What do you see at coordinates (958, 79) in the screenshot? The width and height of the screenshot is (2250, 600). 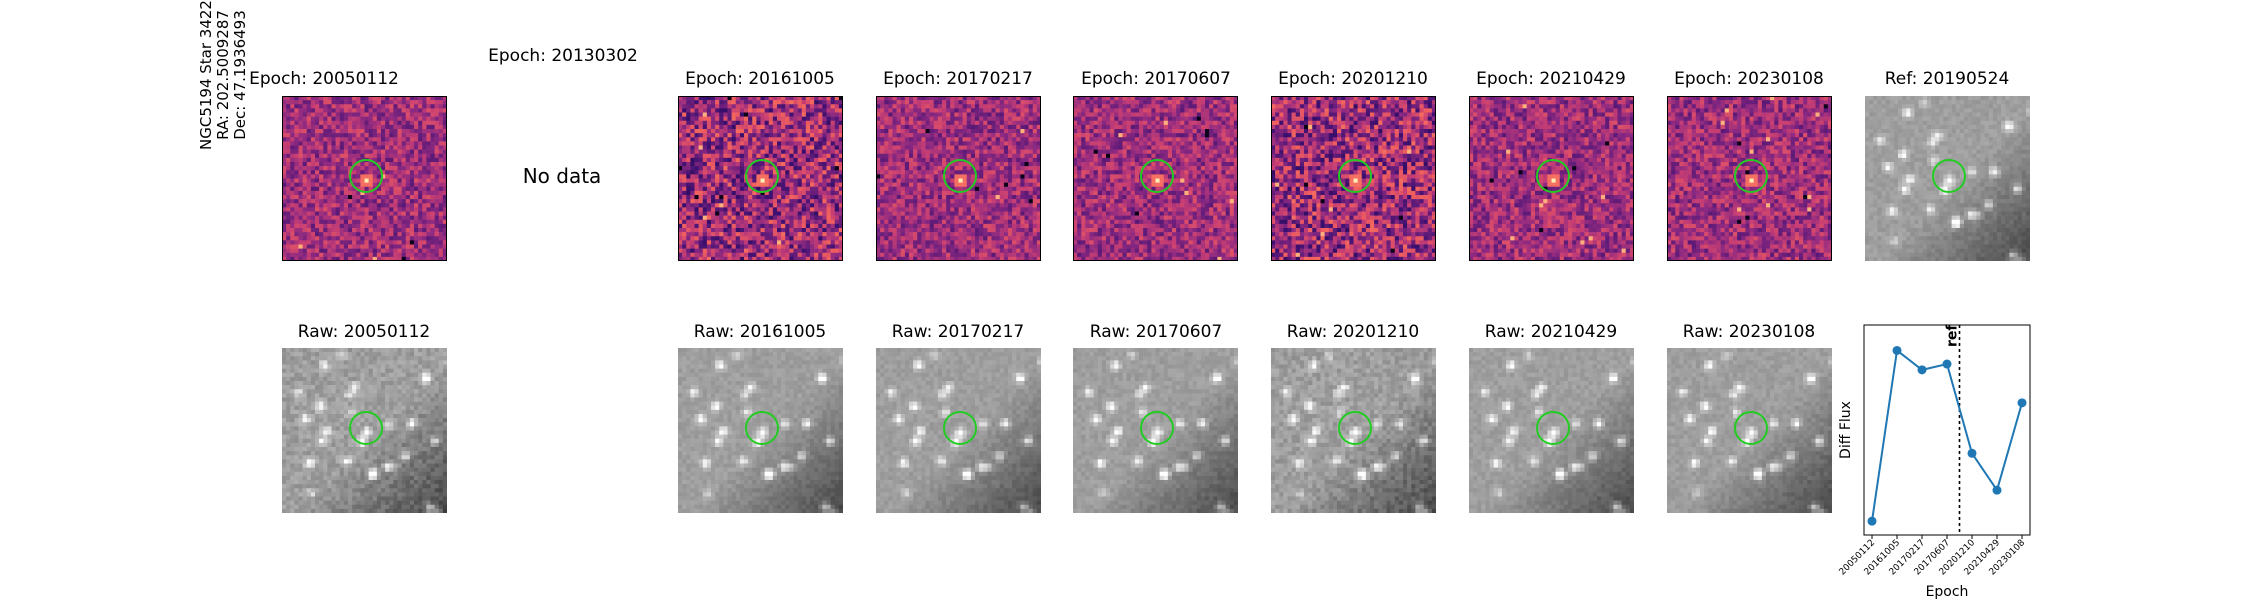 I see `top-title-3: Epoch: 20170217` at bounding box center [958, 79].